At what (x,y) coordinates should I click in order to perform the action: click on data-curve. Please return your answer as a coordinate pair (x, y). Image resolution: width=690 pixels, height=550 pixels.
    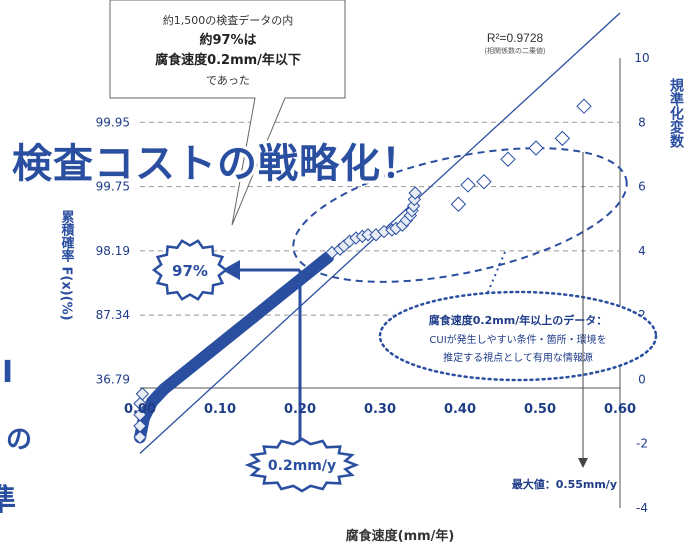
    Looking at the image, I should click on (234, 347).